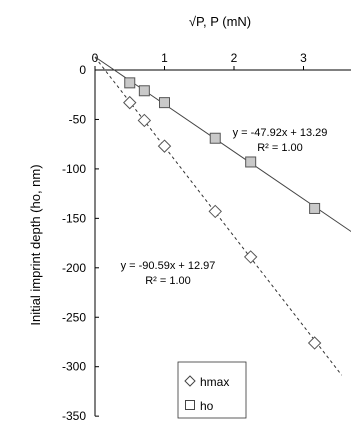  What do you see at coordinates (214, 382) in the screenshot?
I see `legend-hmax-label: hmax` at bounding box center [214, 382].